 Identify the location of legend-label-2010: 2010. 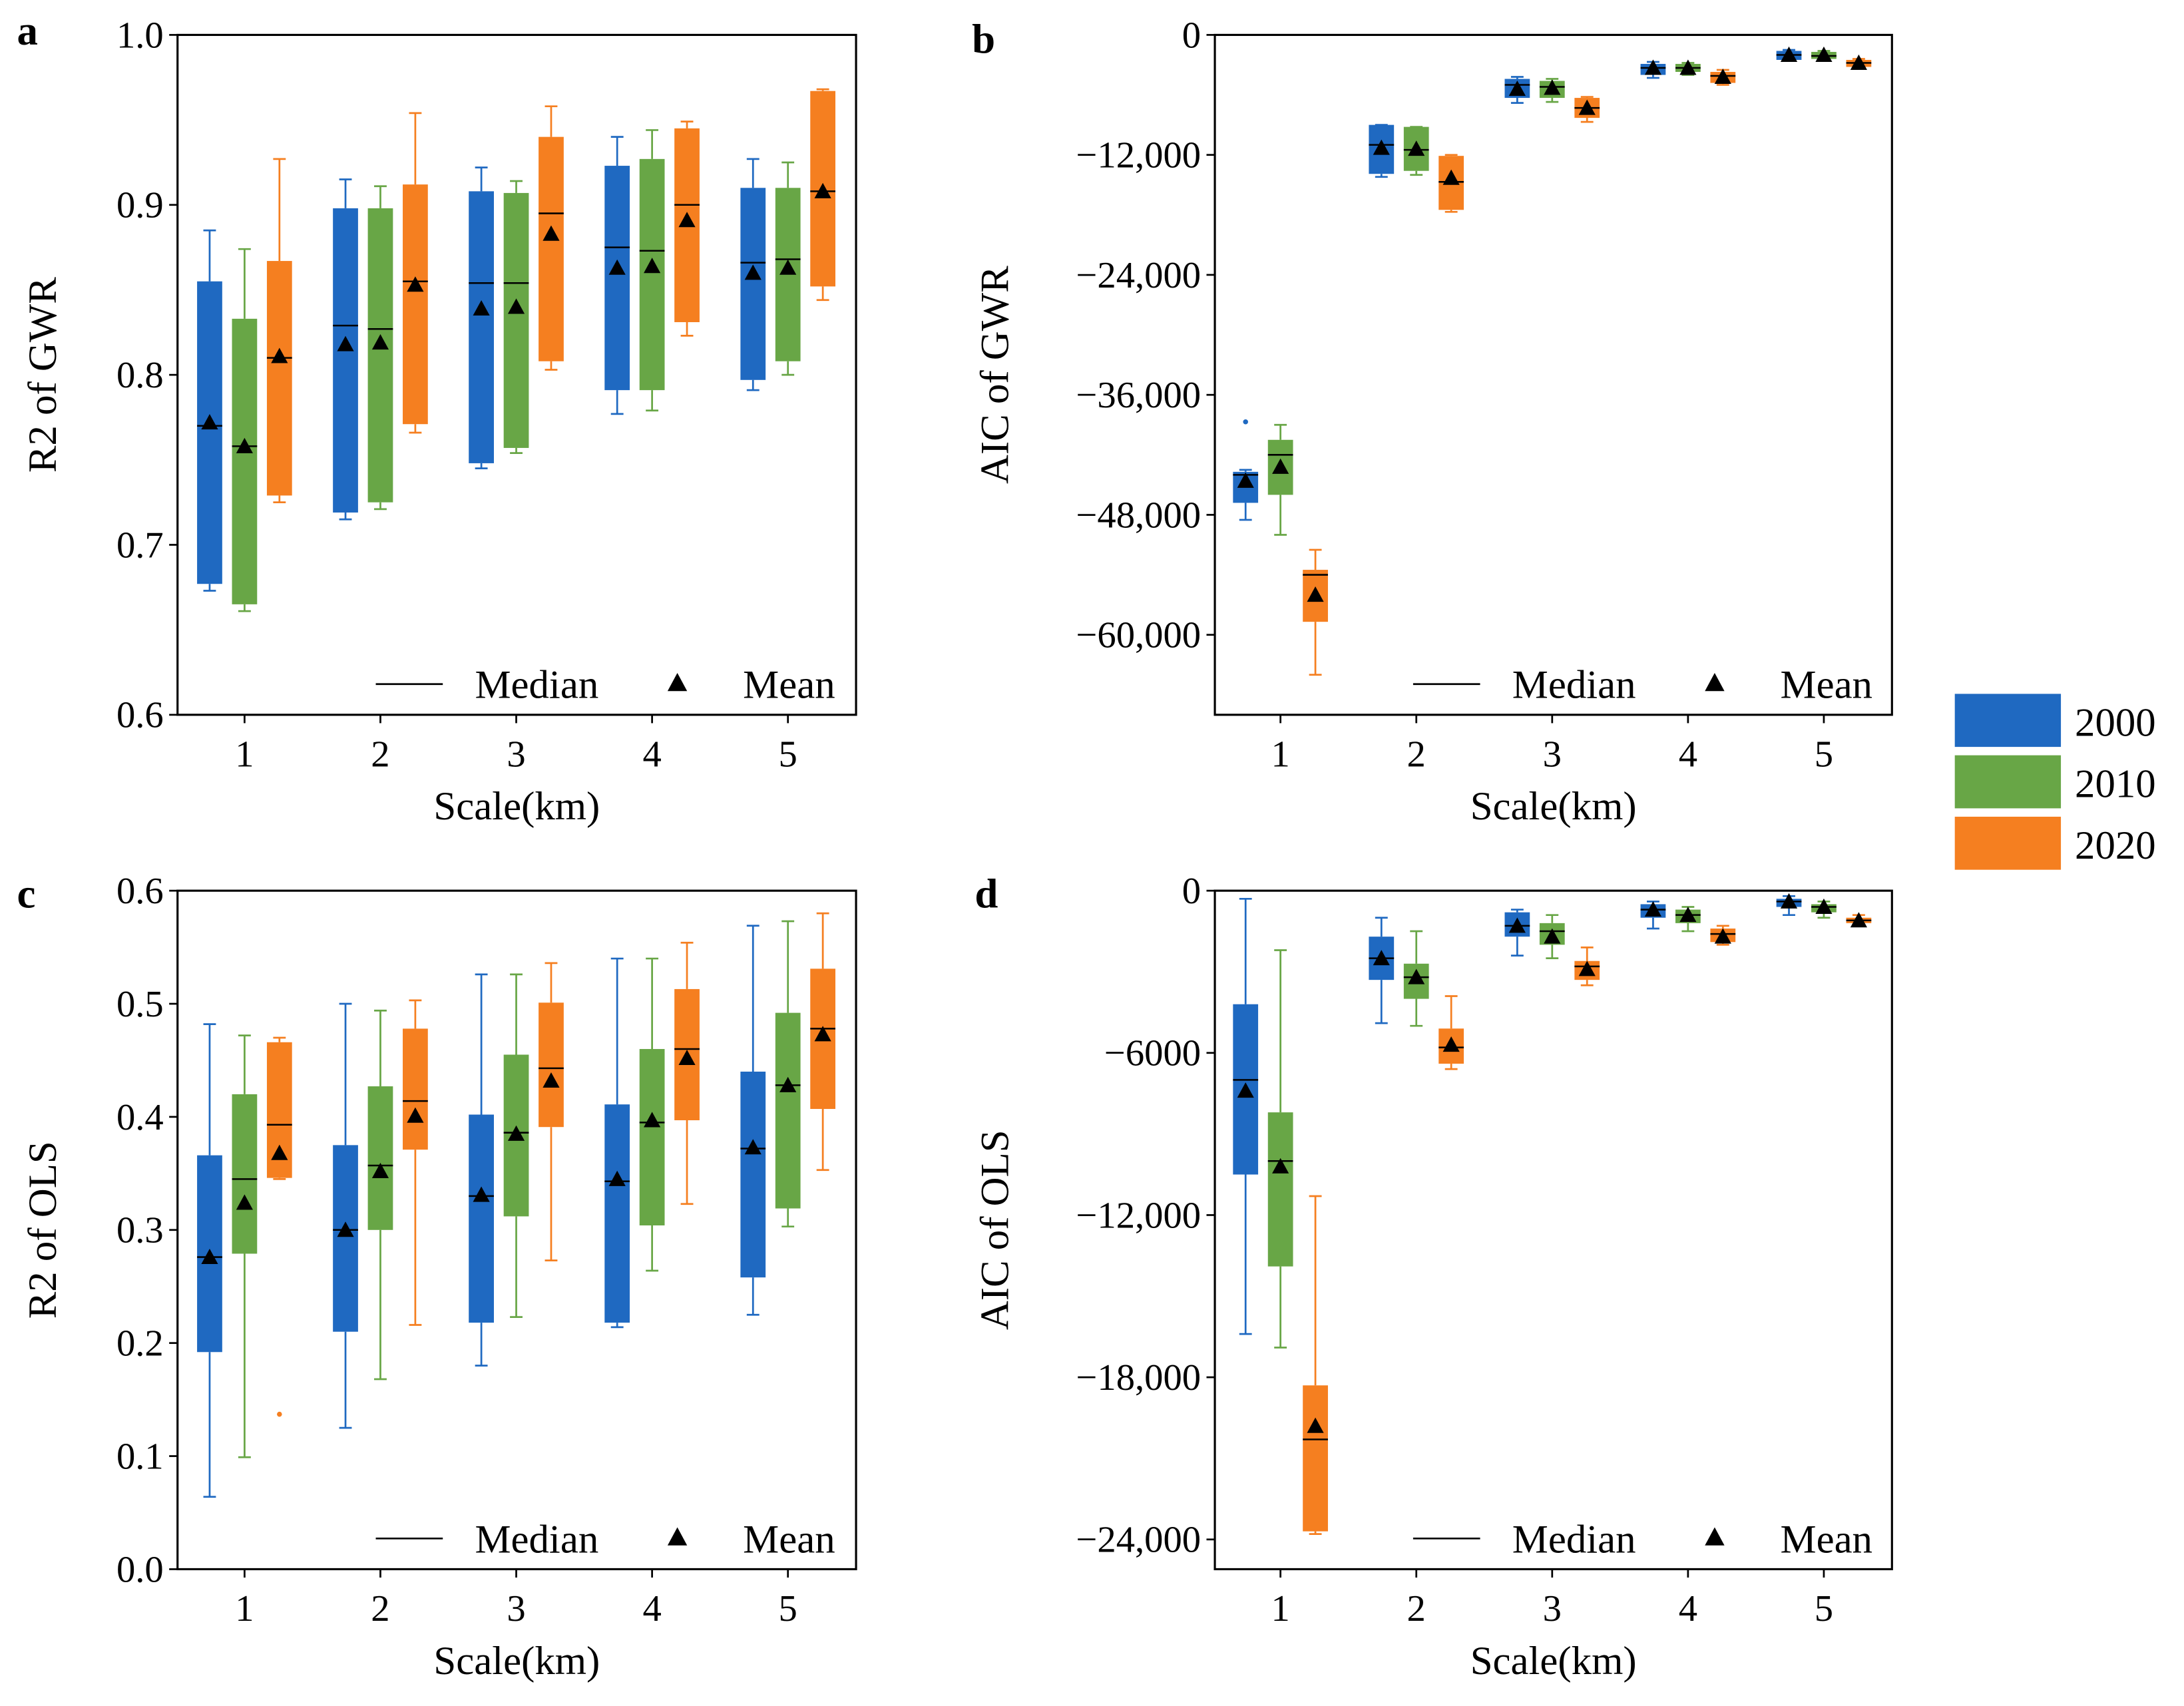
(2115, 784).